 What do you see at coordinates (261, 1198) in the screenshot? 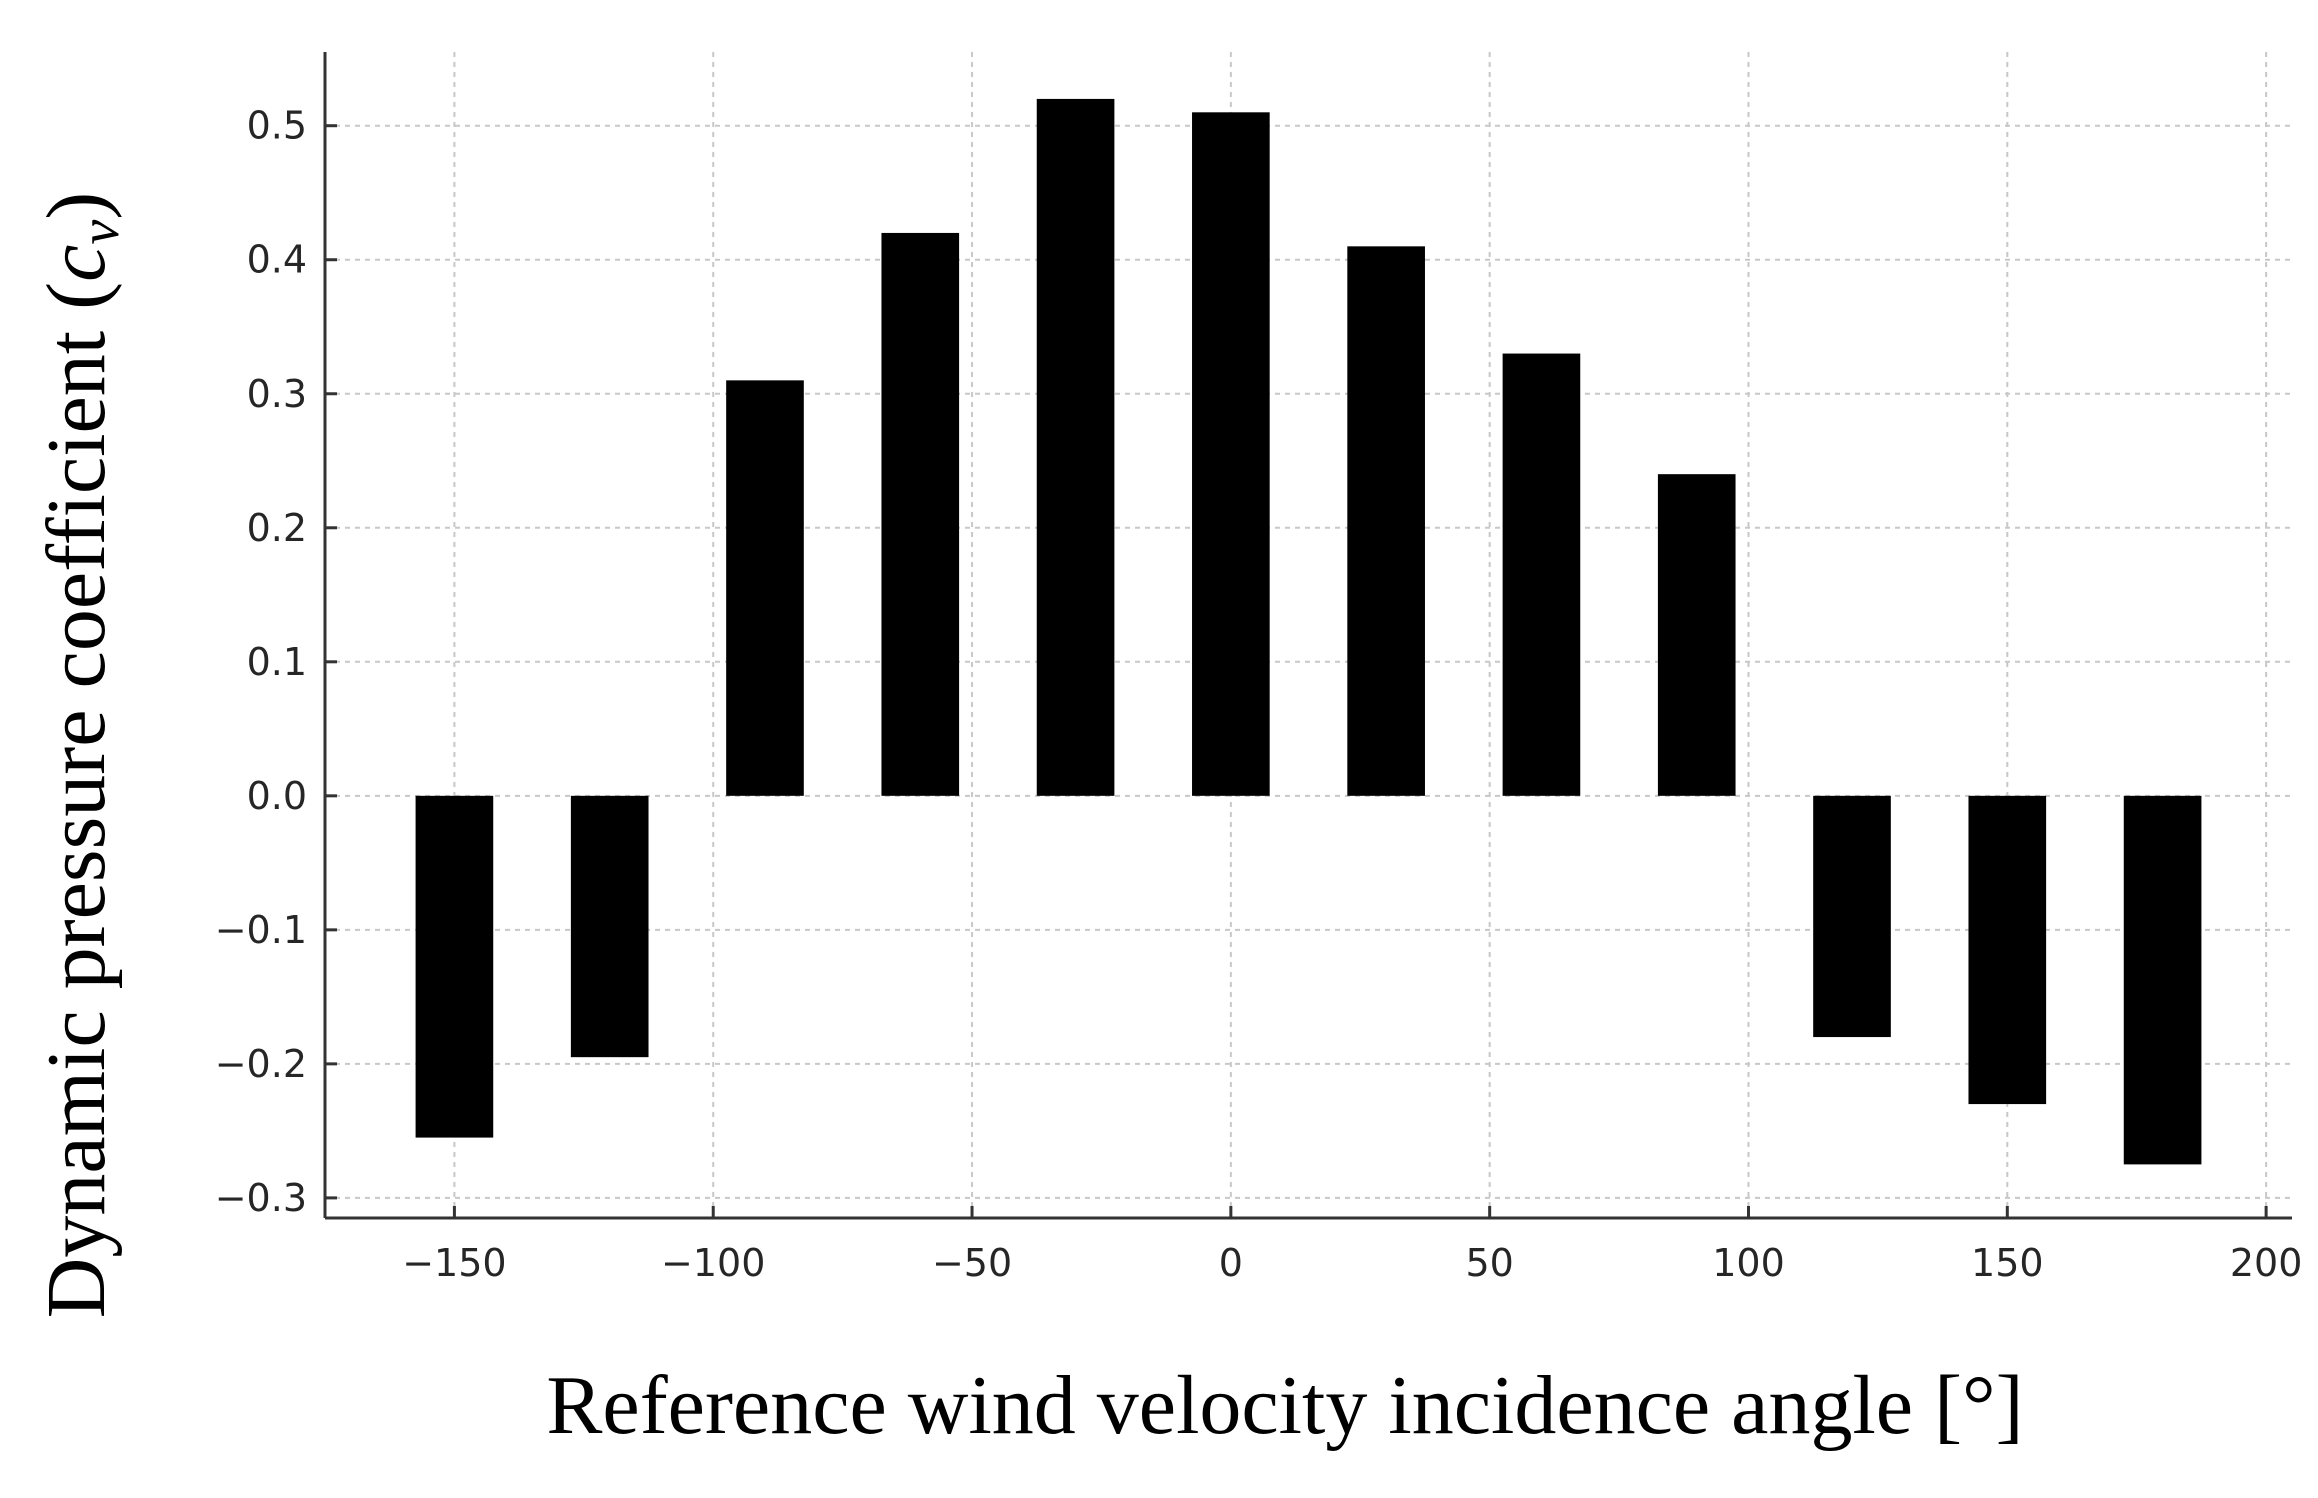
I see `y-tick-label: −0.3` at bounding box center [261, 1198].